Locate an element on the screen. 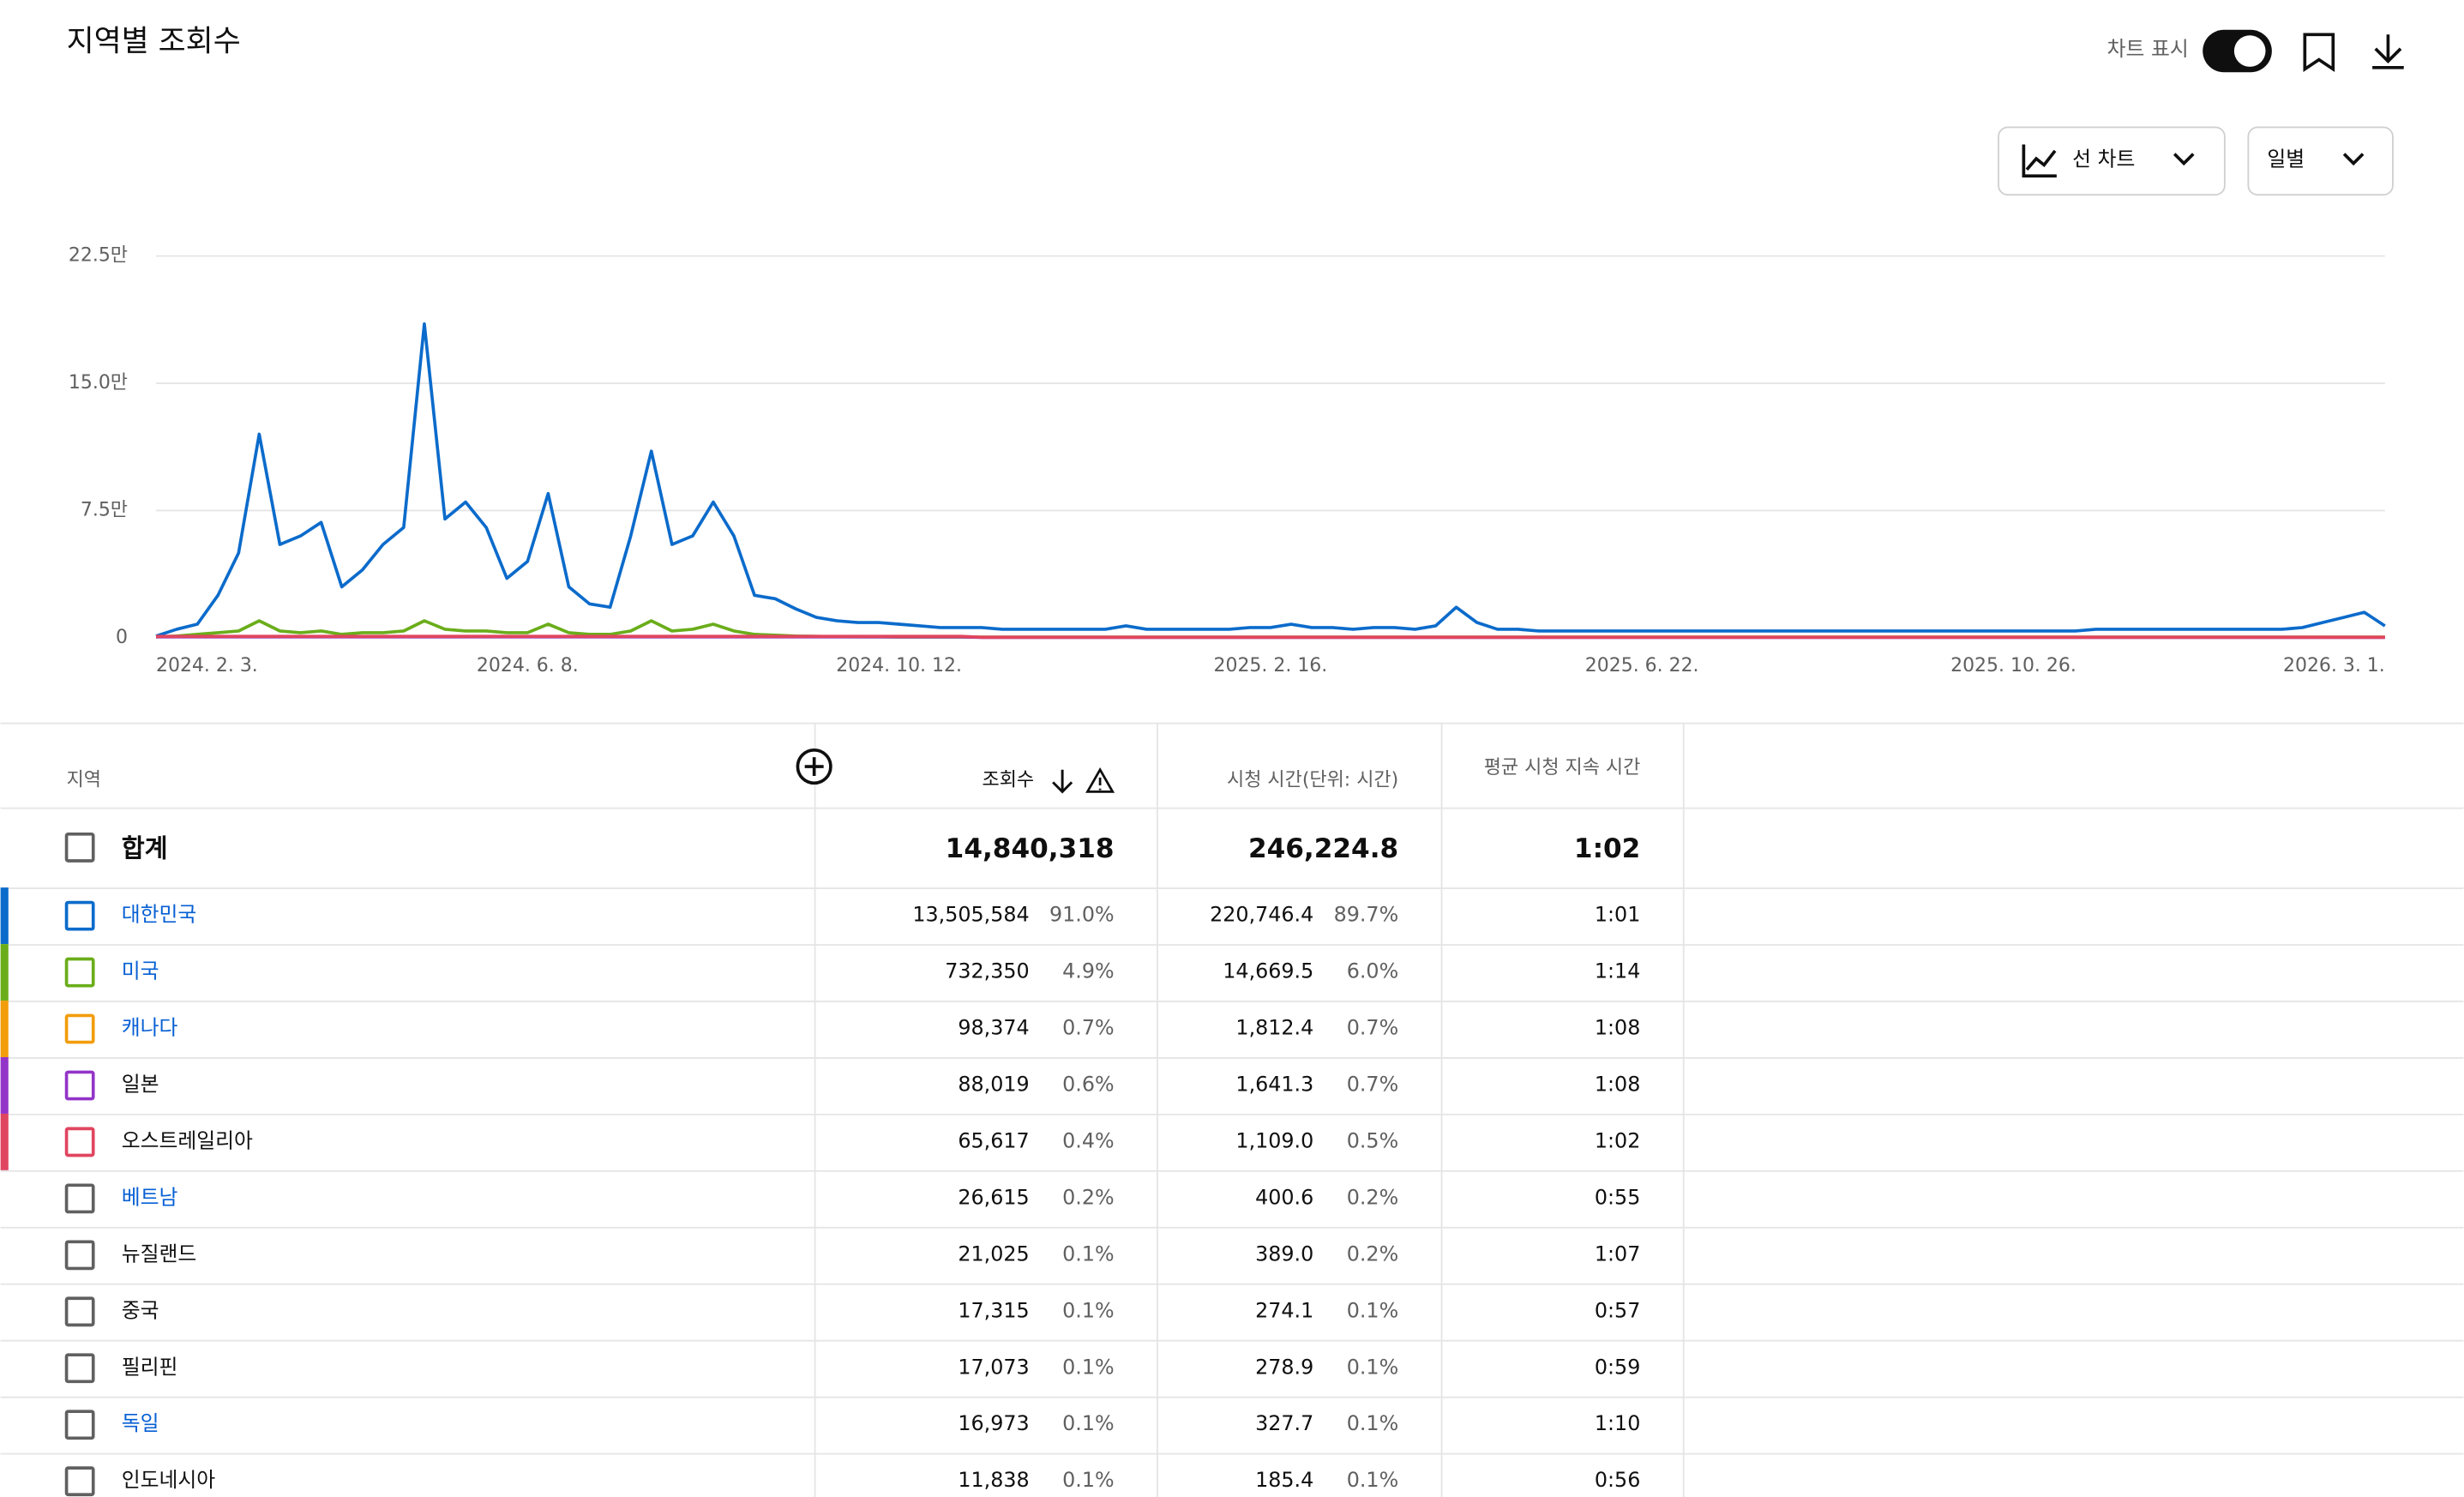 This screenshot has width=2464, height=1497. x-tick-label: 2025. 10. 26. is located at coordinates (2013, 665).